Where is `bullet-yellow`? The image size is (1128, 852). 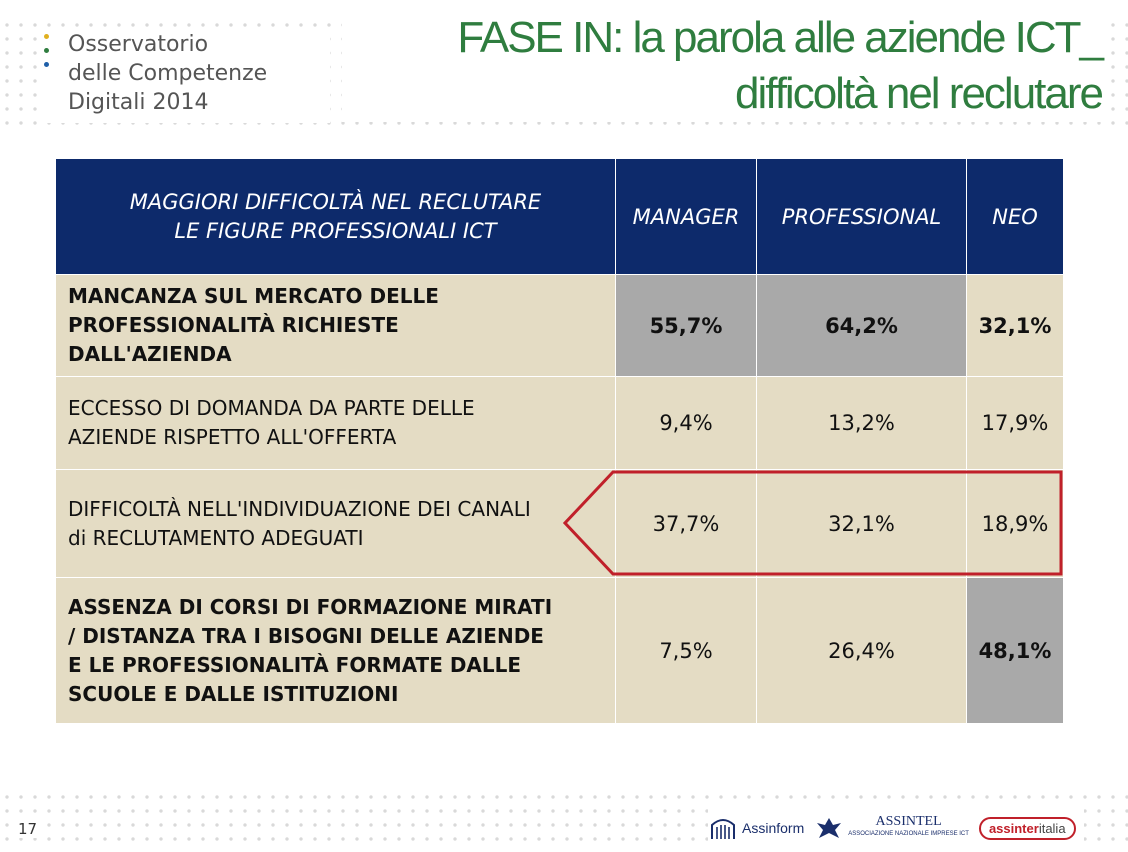
bullet-yellow is located at coordinates (46, 36).